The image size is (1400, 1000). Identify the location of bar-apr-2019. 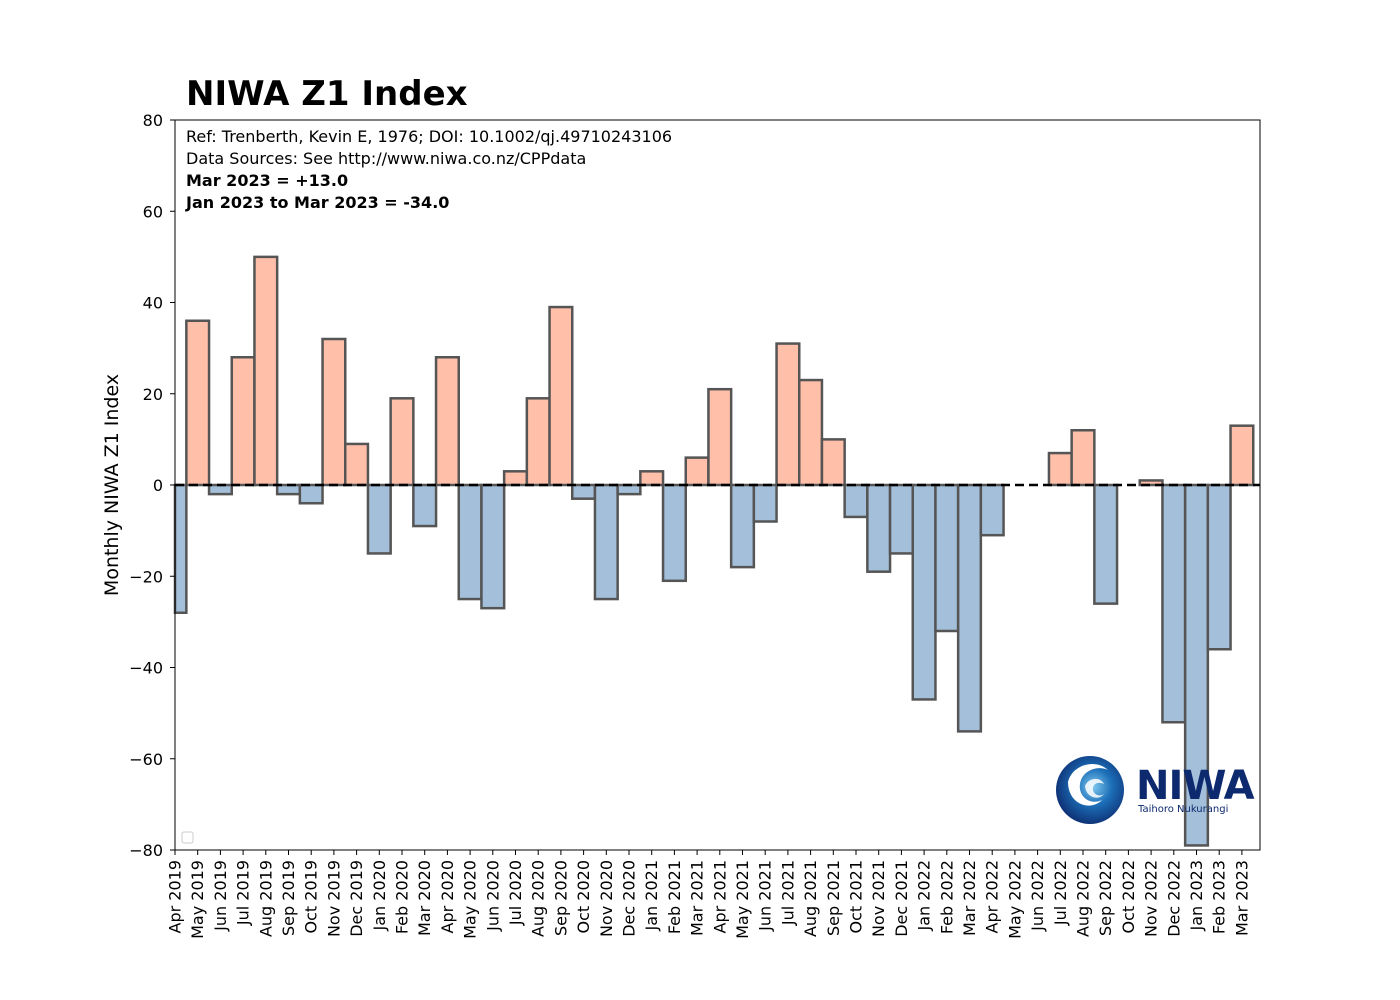
(180, 548).